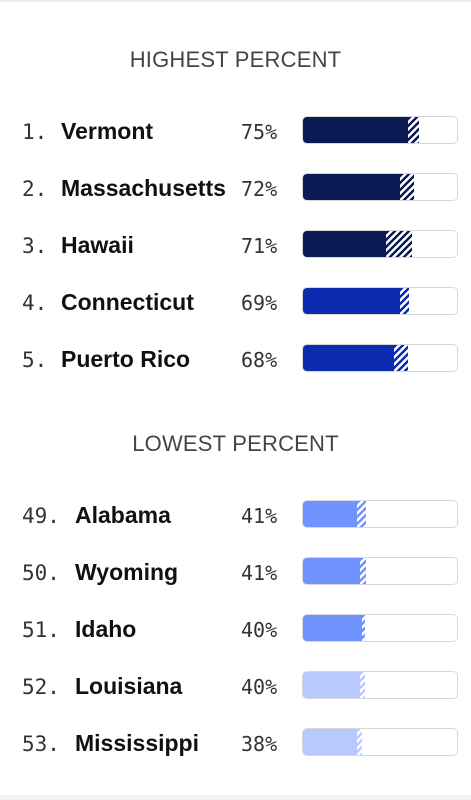 This screenshot has height=800, width=471. What do you see at coordinates (235, 132) in the screenshot?
I see `ranking-row: 1. Vermont 75%` at bounding box center [235, 132].